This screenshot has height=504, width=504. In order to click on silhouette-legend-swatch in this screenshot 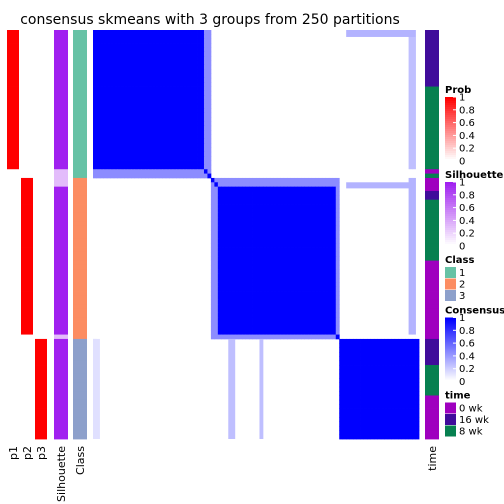, I will do `click(450, 191)`.